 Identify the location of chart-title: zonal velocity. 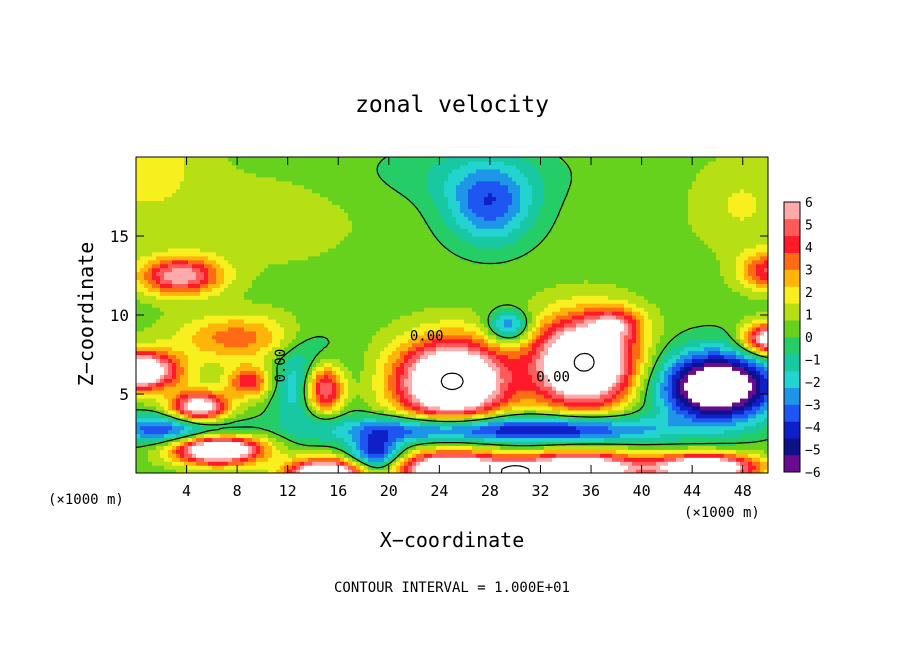
(452, 105).